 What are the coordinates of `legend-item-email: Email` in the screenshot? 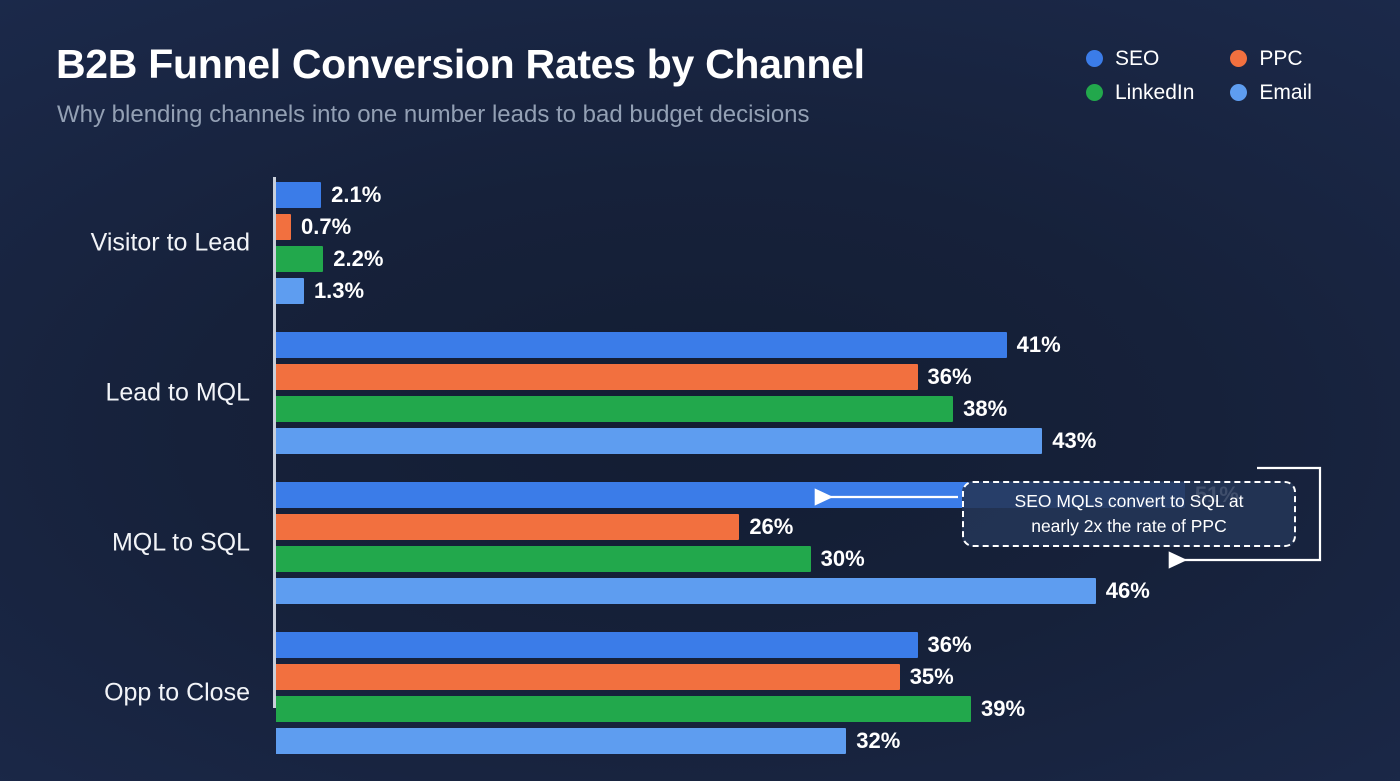 It's located at (1271, 92).